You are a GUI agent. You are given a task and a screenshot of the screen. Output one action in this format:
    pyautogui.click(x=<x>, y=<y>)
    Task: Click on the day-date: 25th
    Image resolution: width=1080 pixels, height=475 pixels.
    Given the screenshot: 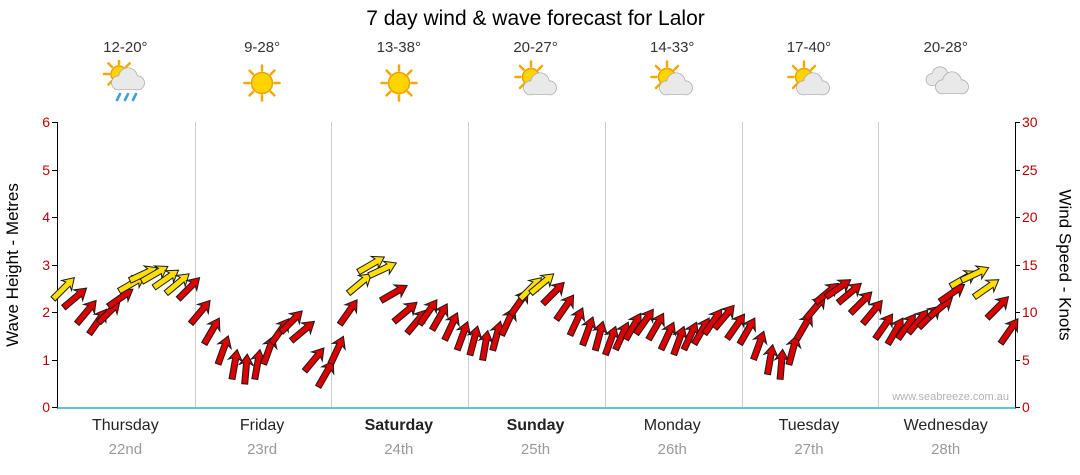 What is the action you would take?
    pyautogui.click(x=535, y=449)
    